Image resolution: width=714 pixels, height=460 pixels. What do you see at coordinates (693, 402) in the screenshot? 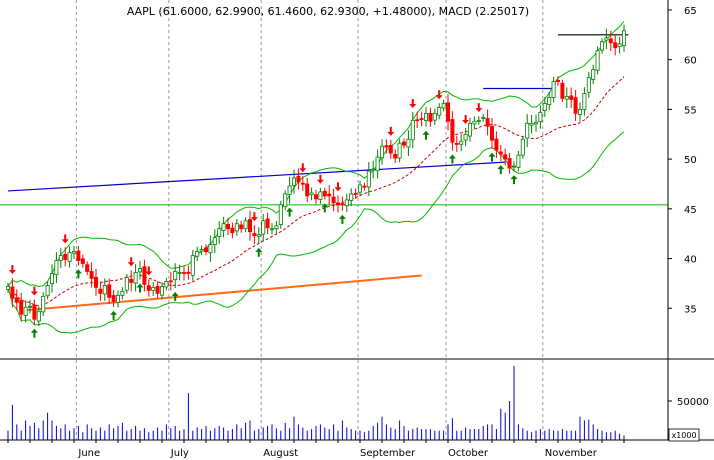
I see `volume-tick-label-0: 50000` at bounding box center [693, 402].